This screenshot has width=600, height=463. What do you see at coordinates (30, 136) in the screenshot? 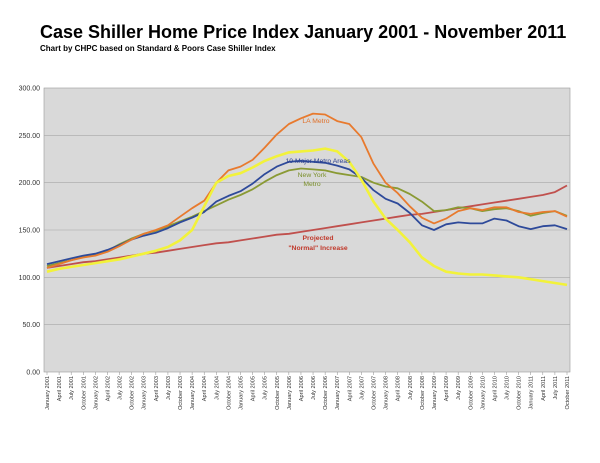
I see `y-tick-label: 250.00` at bounding box center [30, 136].